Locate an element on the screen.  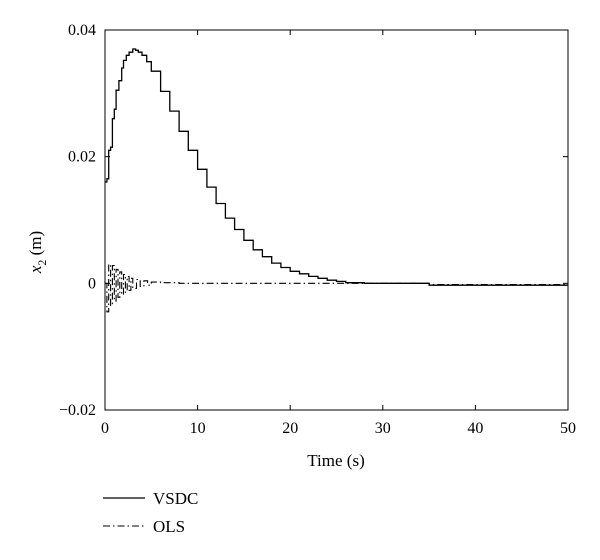
x-tick-label: 10 is located at coordinates (198, 428).